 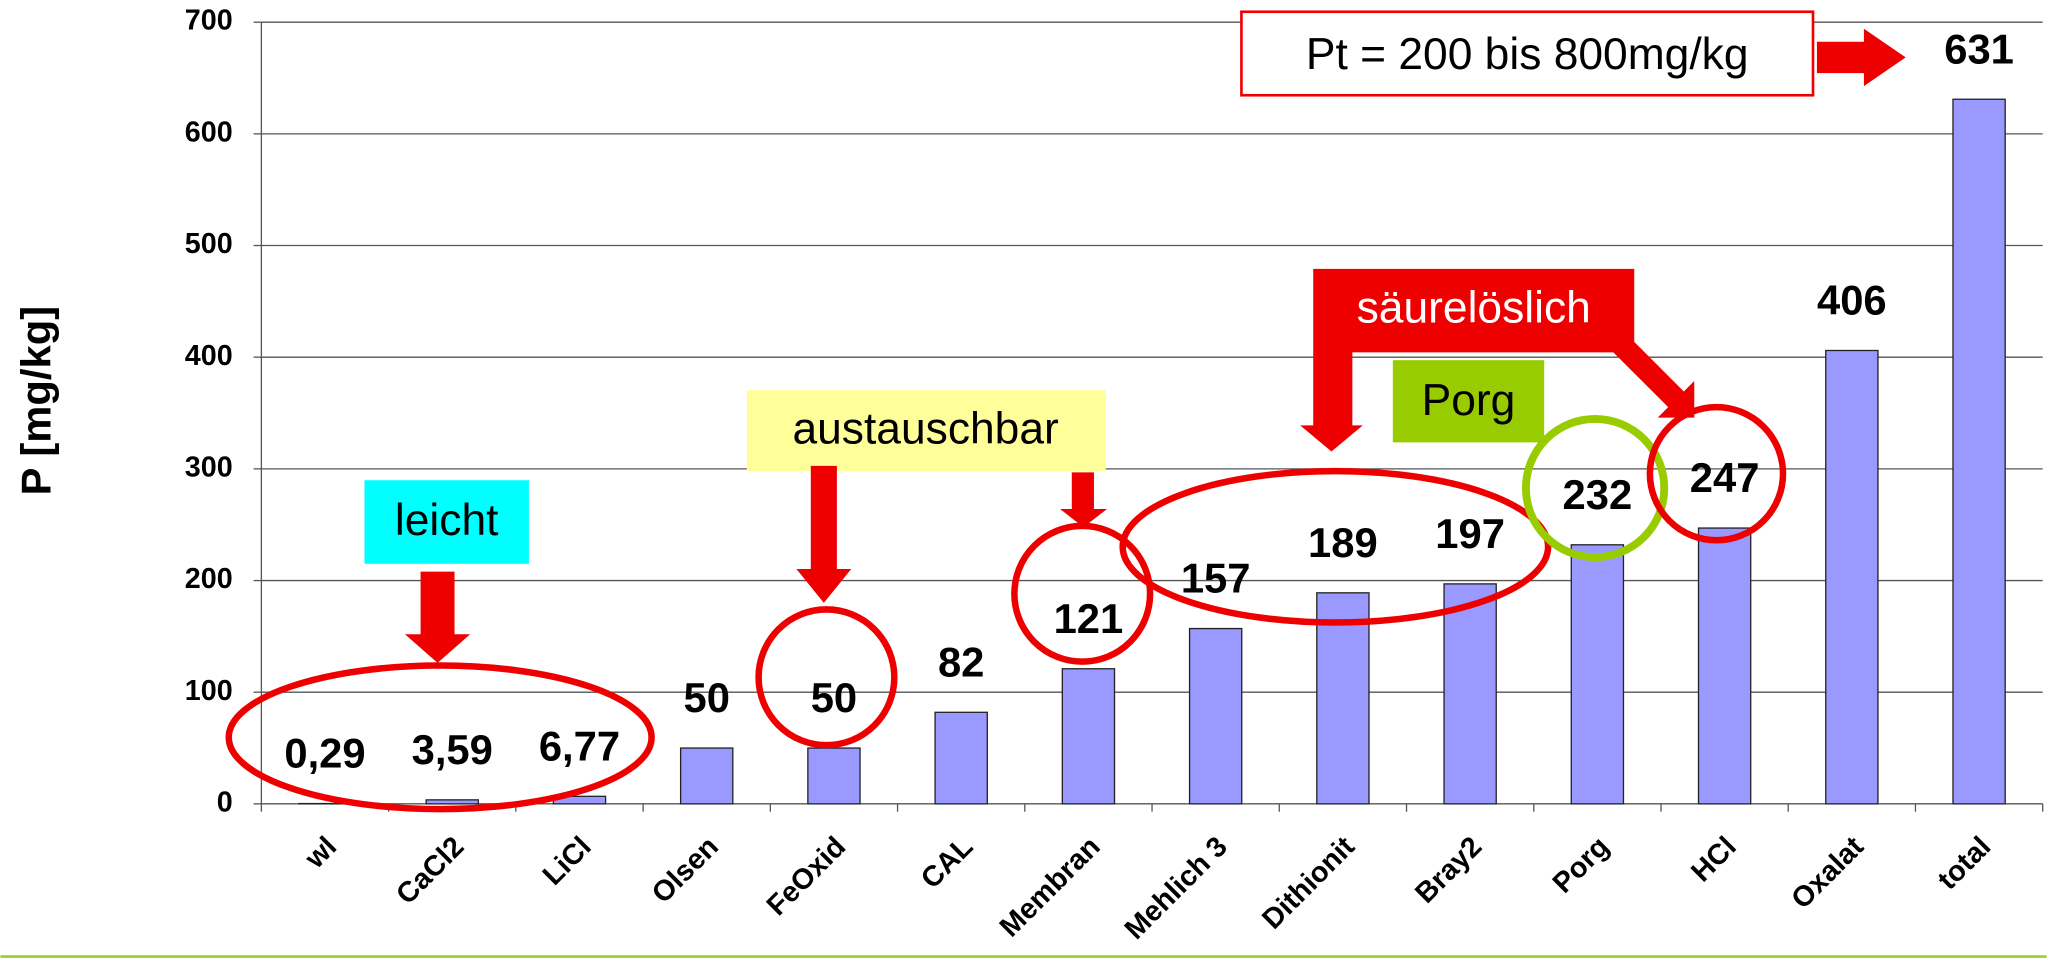 I want to click on x-tick-label: LiCl, so click(x=567, y=861).